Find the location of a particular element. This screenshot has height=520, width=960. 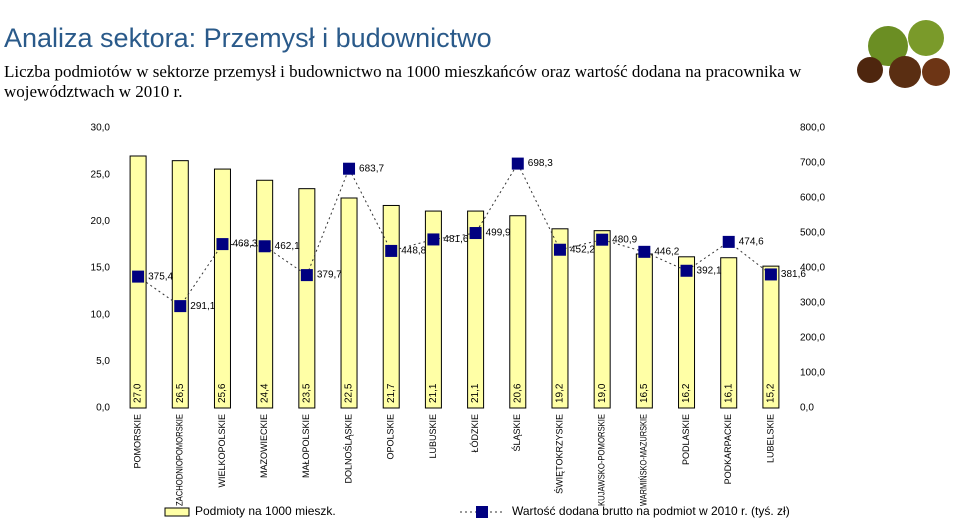

bar-value-label: 15,2 is located at coordinates (771, 393).